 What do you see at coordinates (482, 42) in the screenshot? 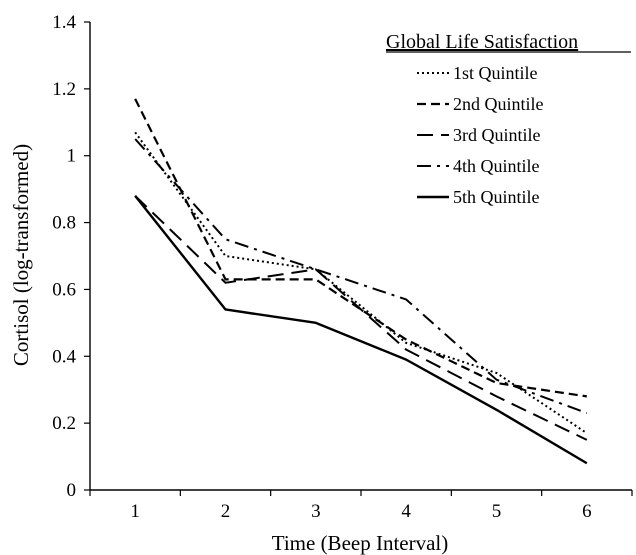
I see `legend-title: Global Life Satisfaction` at bounding box center [482, 42].